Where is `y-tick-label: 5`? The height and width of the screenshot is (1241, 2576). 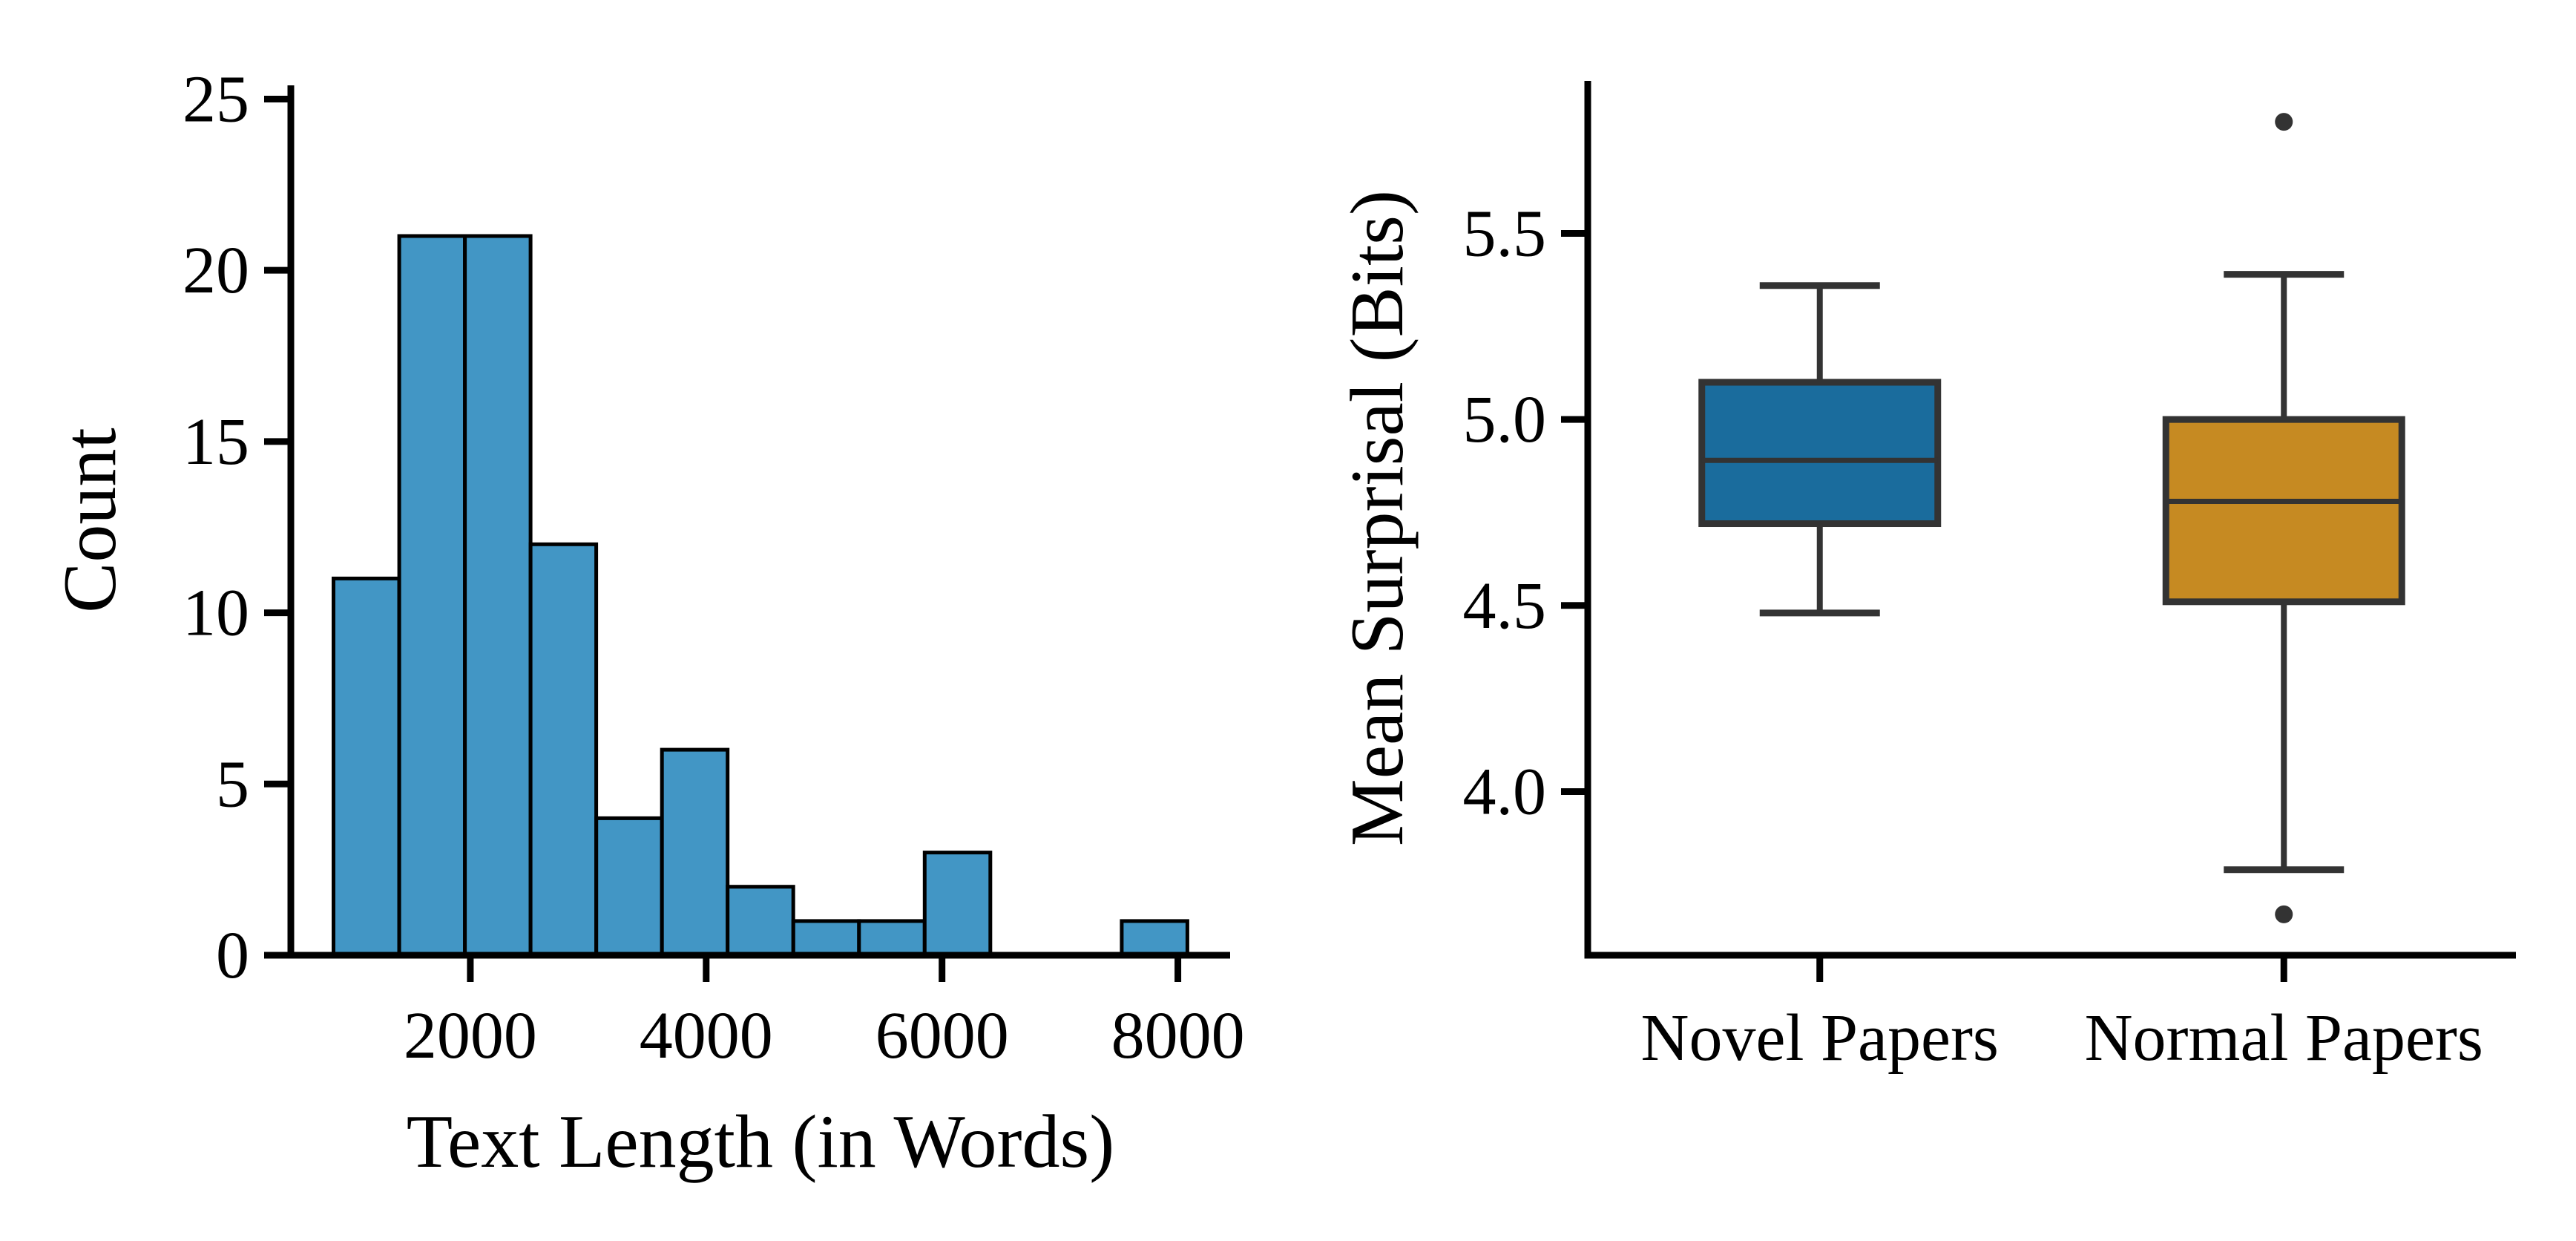 y-tick-label: 5 is located at coordinates (232, 784).